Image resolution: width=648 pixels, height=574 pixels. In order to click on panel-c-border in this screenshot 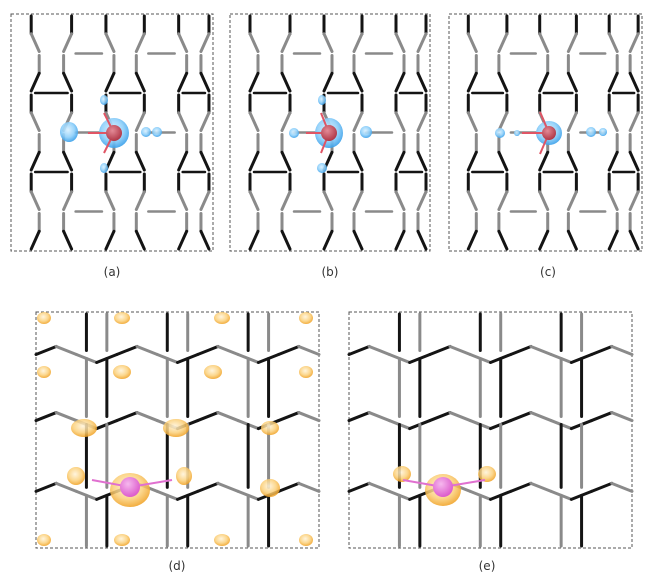, I will do `click(545, 132)`.